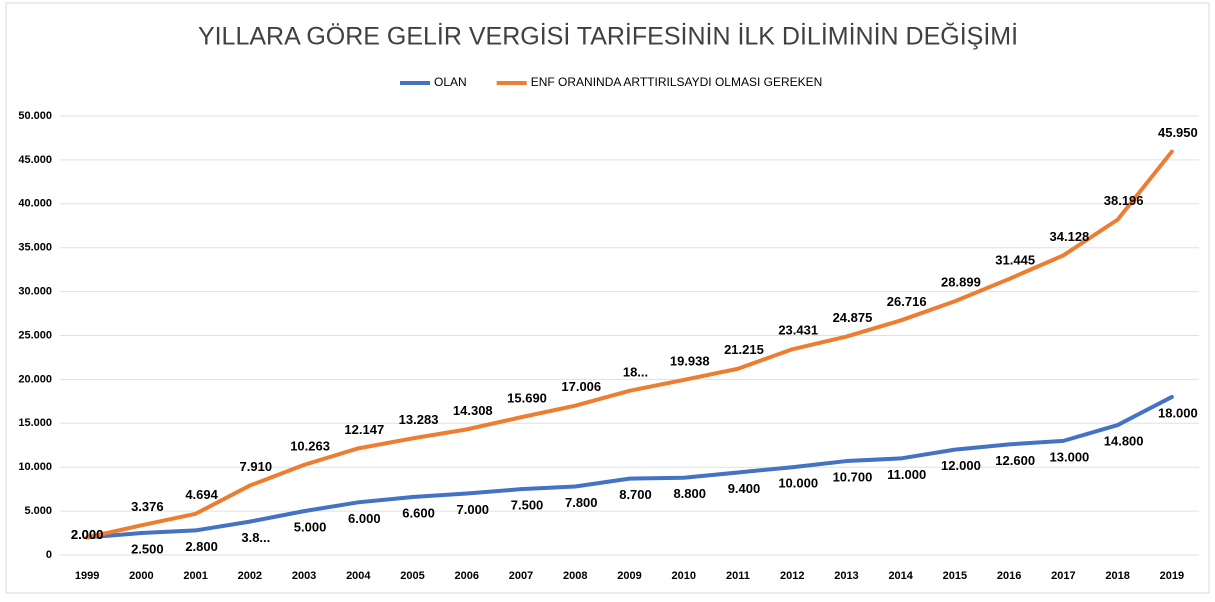 This screenshot has width=1215, height=602. Describe the element at coordinates (907, 301) in the screenshot. I see `data-label: 26.716` at that location.